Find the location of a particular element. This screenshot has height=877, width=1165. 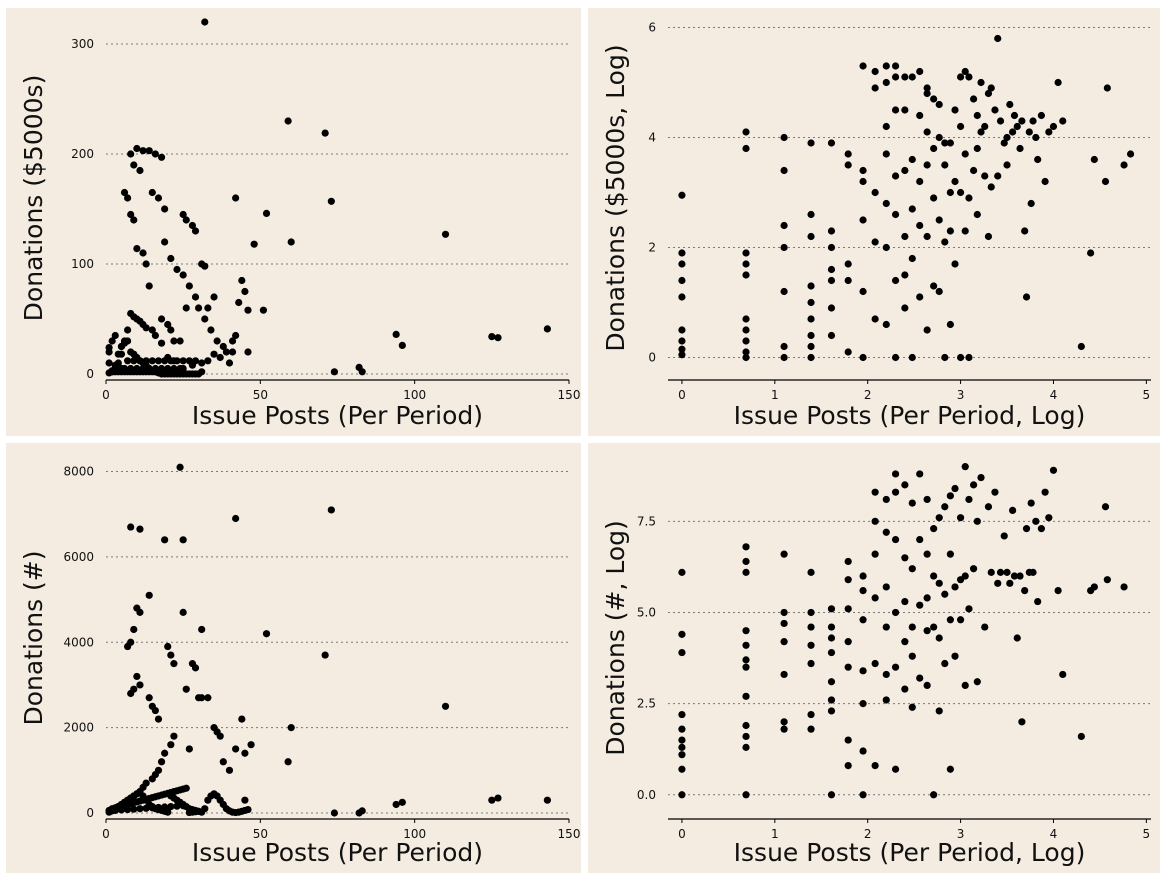

y-tick-label: 6 is located at coordinates (652, 28).